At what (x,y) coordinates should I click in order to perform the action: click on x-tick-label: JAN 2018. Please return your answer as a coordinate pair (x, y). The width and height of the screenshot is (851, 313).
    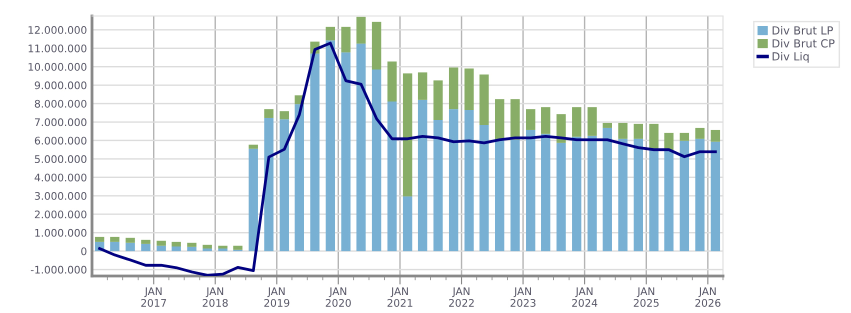
    Looking at the image, I should click on (215, 297).